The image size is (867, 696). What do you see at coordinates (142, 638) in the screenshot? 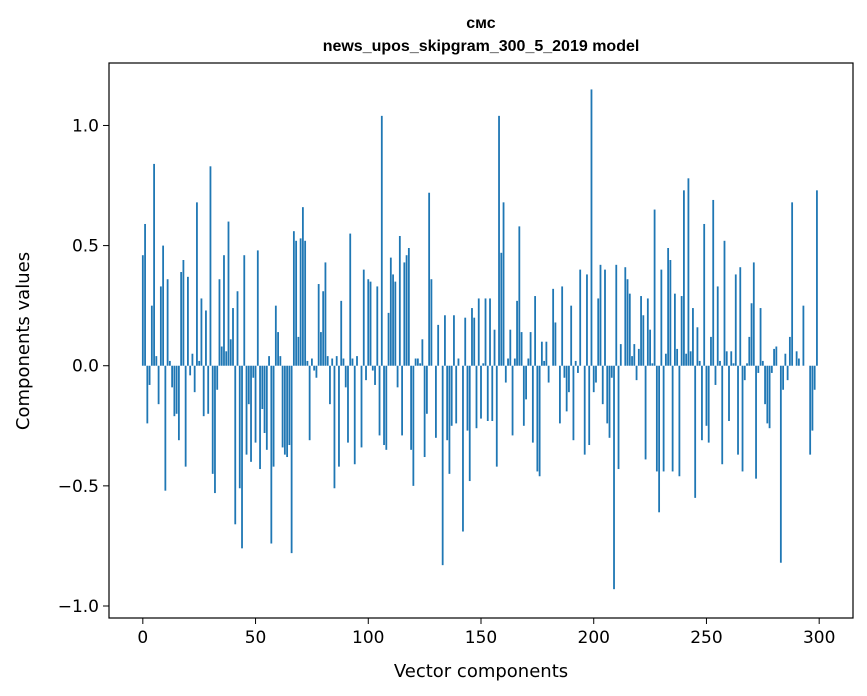
I see `x-tick-label: 0` at bounding box center [142, 638].